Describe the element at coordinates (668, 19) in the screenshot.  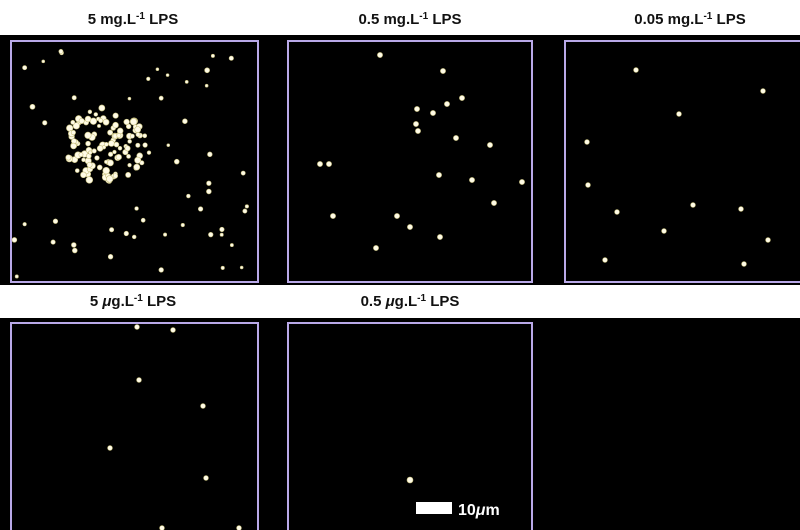
I see `text-part: 0.05 mg.L` at that location.